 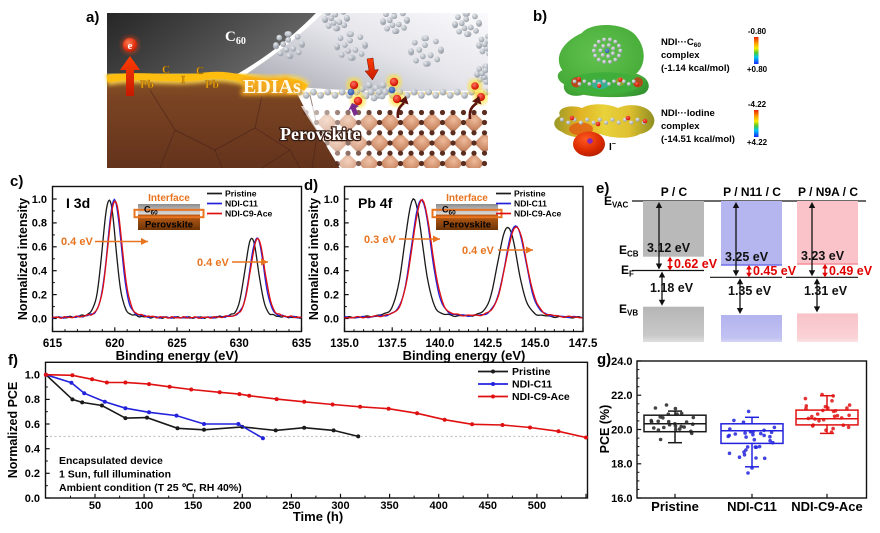 What do you see at coordinates (212, 84) in the screenshot?
I see `svg-text: Pb` at bounding box center [212, 84].